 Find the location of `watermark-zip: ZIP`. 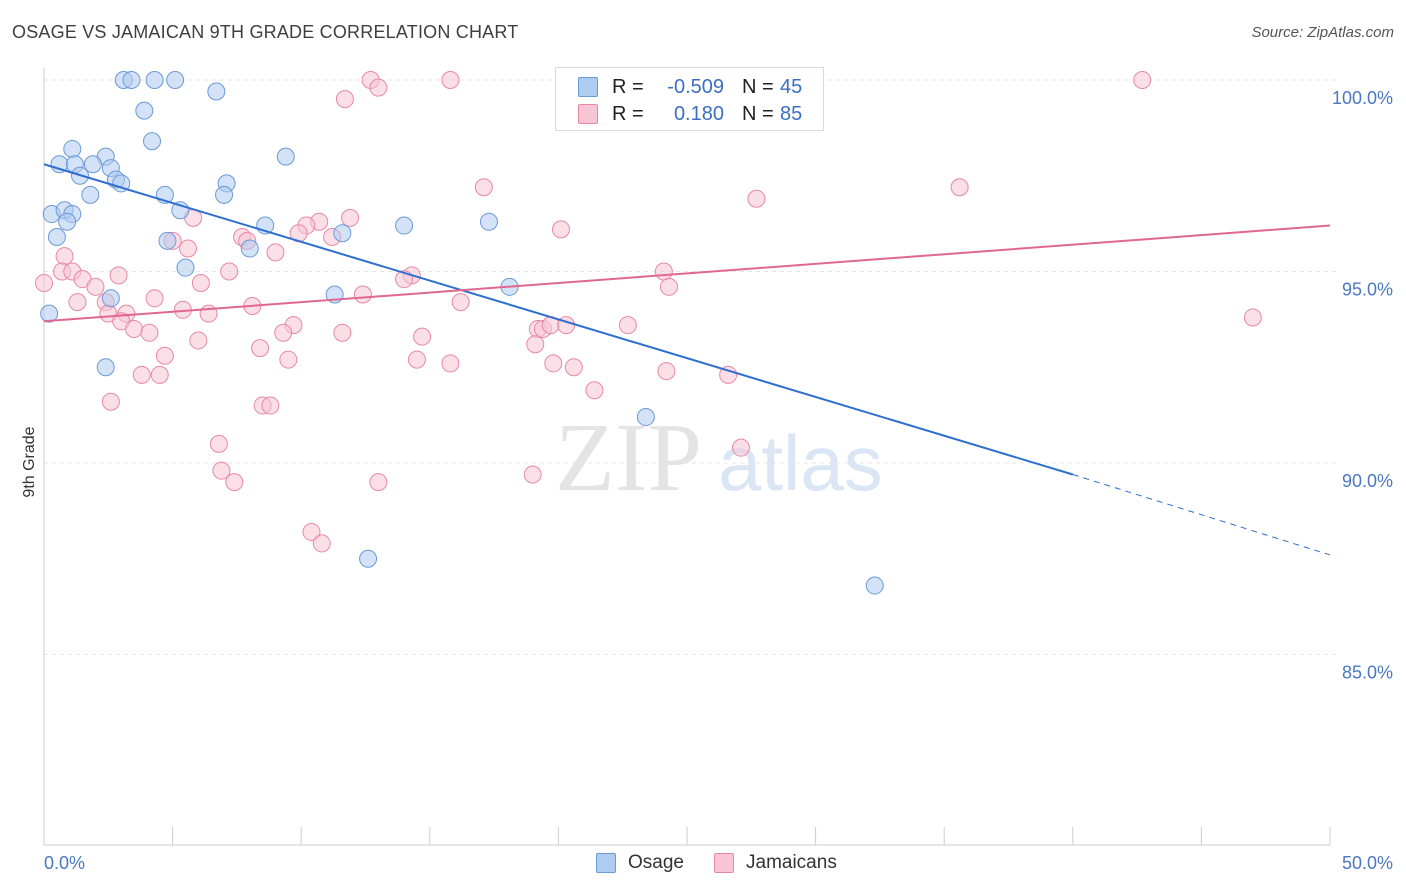

watermark-zip: ZIP is located at coordinates (628, 458).